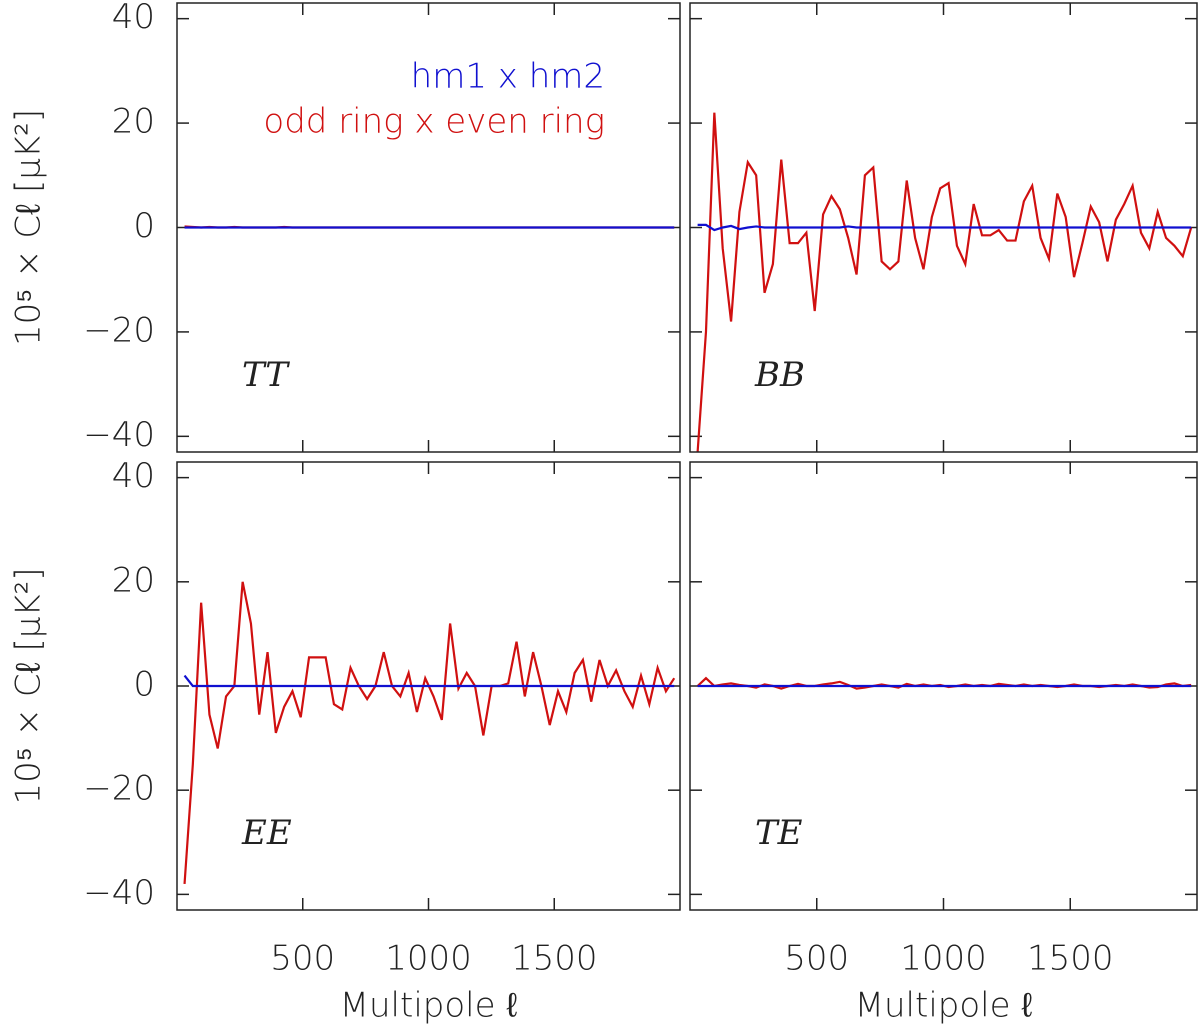 This screenshot has height=1034, width=1200. I want to click on legend-label: hm1 x hm2, so click(508, 77).